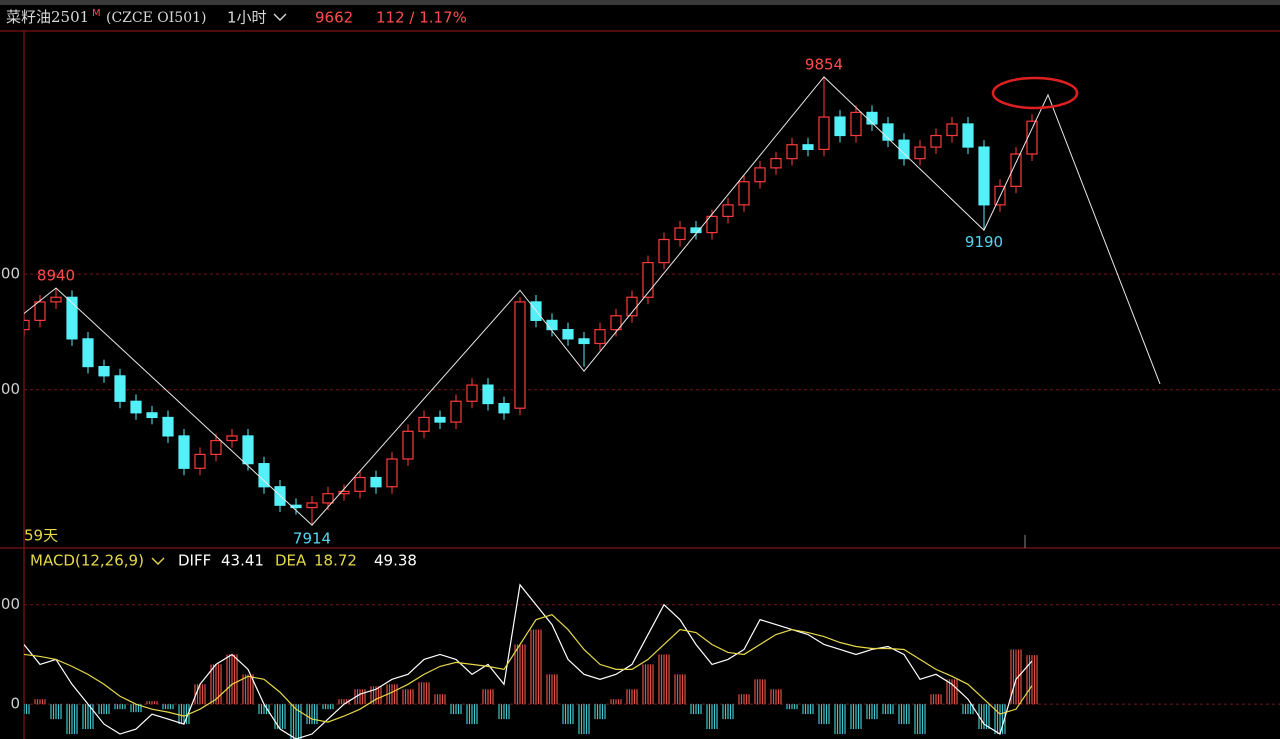 Image resolution: width=1280 pixels, height=739 pixels. What do you see at coordinates (10, 489) in the screenshot?
I see `axis-labels: 9000 8500 100 0` at bounding box center [10, 489].